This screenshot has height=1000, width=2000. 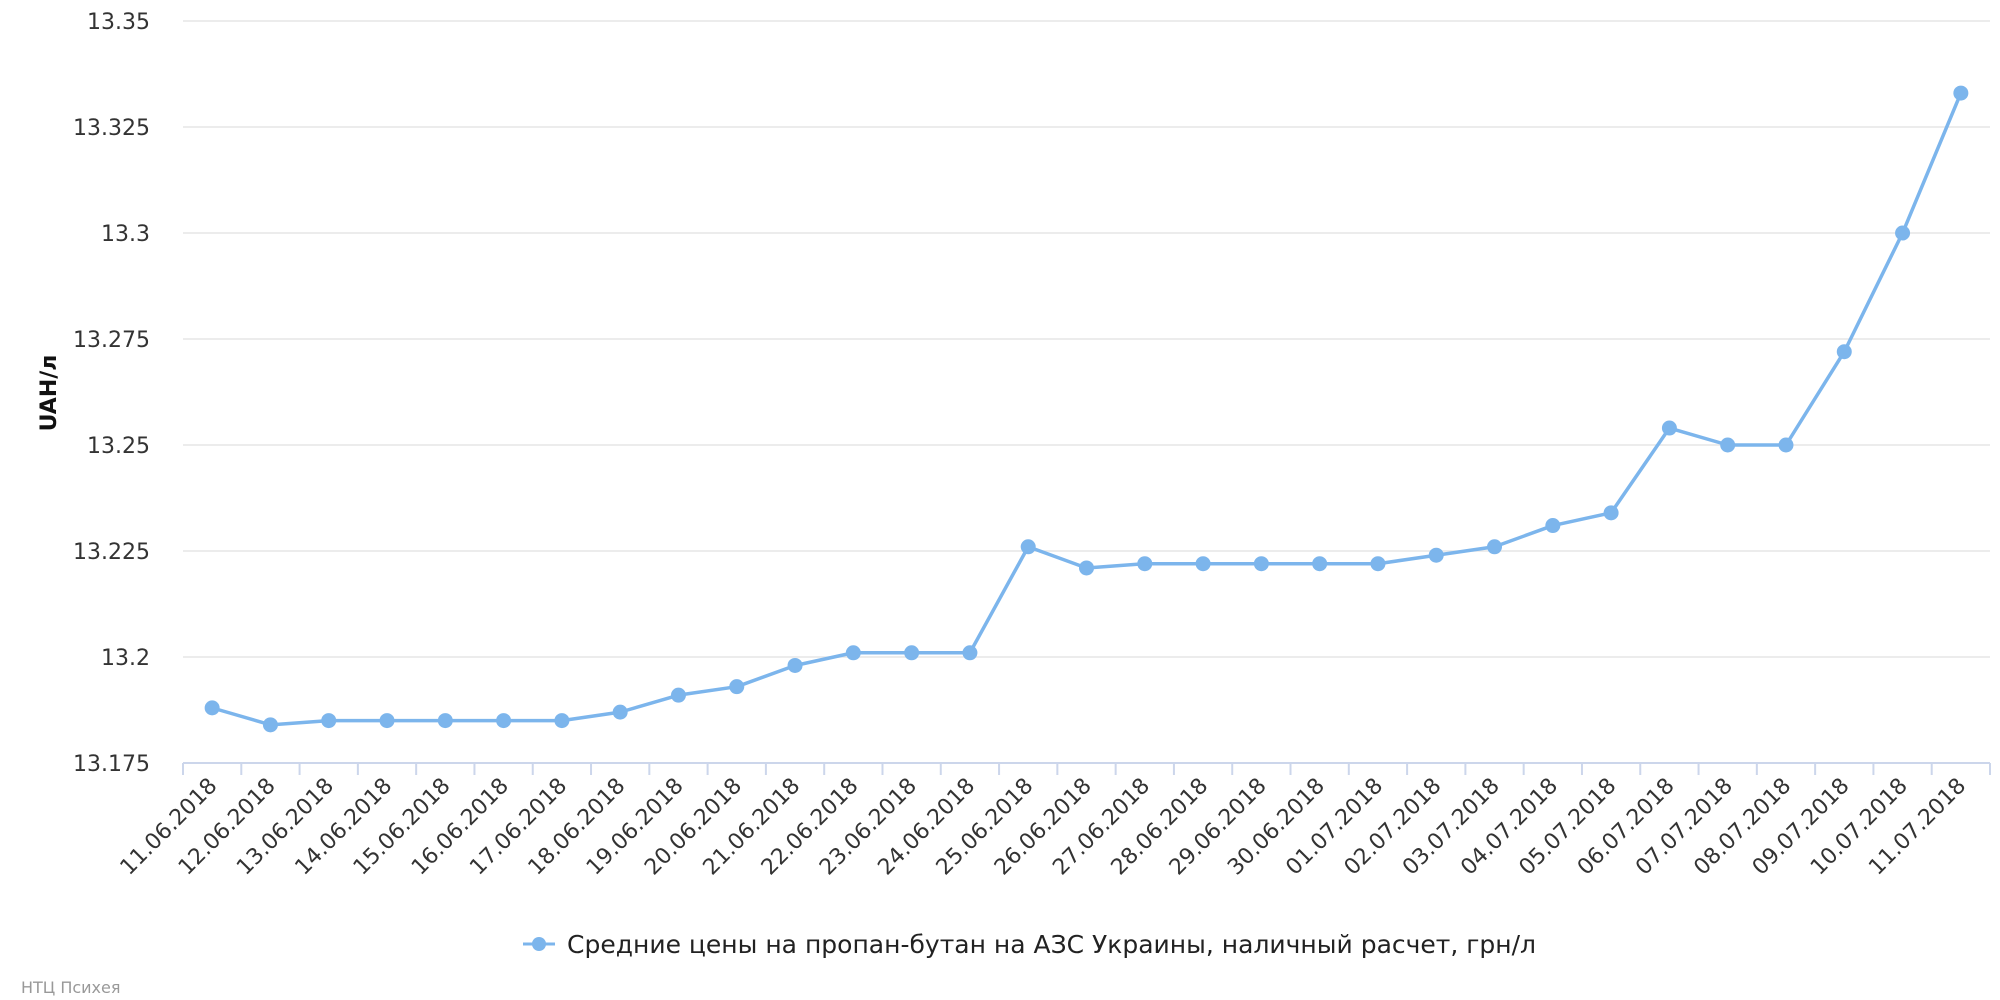 What do you see at coordinates (539, 944) in the screenshot?
I see `legend-marker-icon` at bounding box center [539, 944].